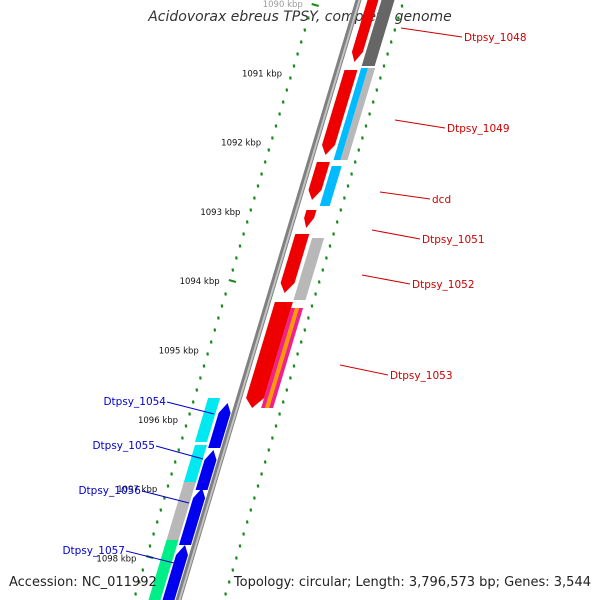 The width and height of the screenshot is (600, 600). I want to click on kbp-label: 1095 kbp, so click(179, 352).